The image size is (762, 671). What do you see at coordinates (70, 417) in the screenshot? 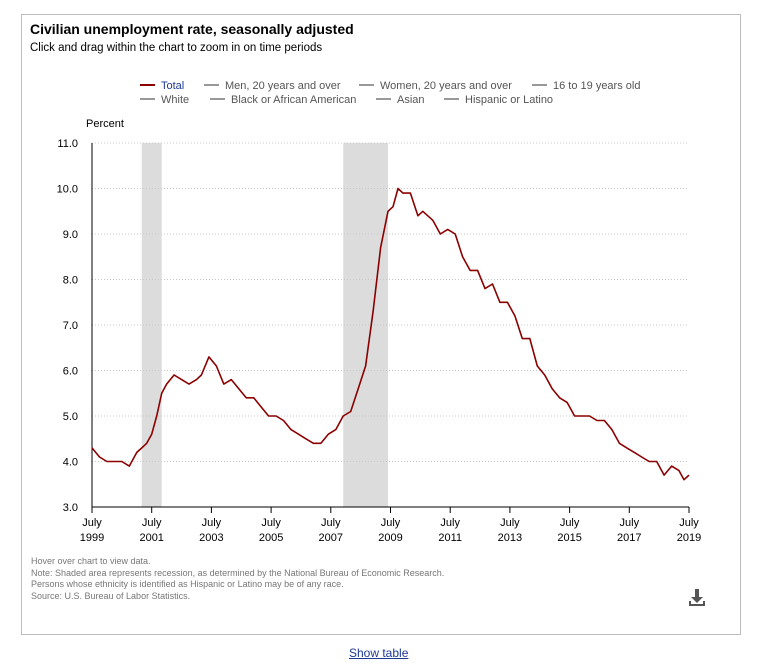
I see `y-tick-label: 5.0` at bounding box center [70, 417].